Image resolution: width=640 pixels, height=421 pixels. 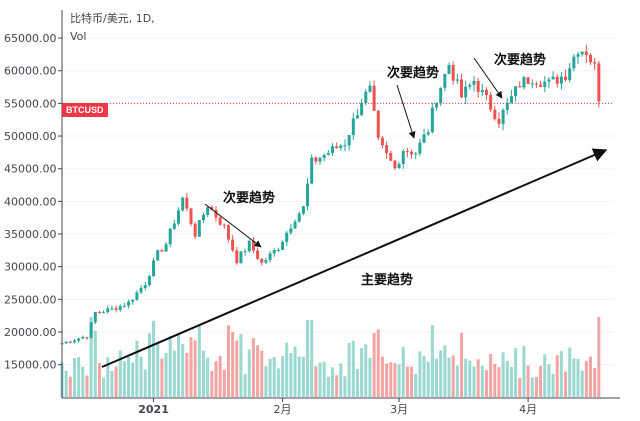 What do you see at coordinates (528, 409) in the screenshot?
I see `x-tick-label: 4月` at bounding box center [528, 409].